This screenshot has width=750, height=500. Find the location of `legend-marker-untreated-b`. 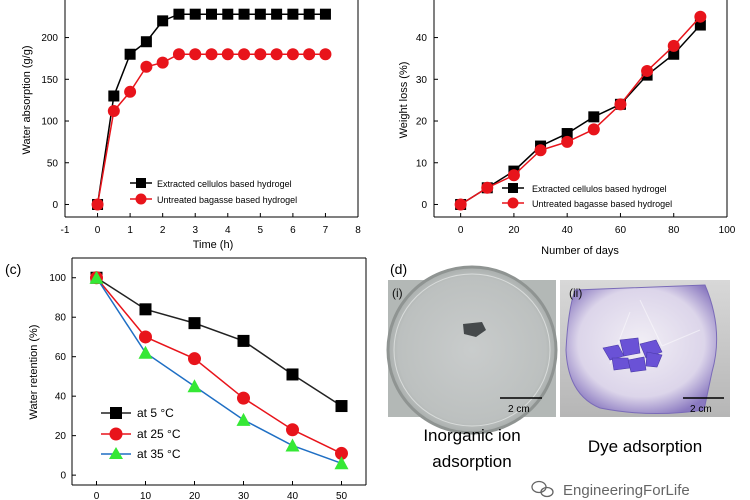

legend-marker-untreated-b is located at coordinates (513, 203).